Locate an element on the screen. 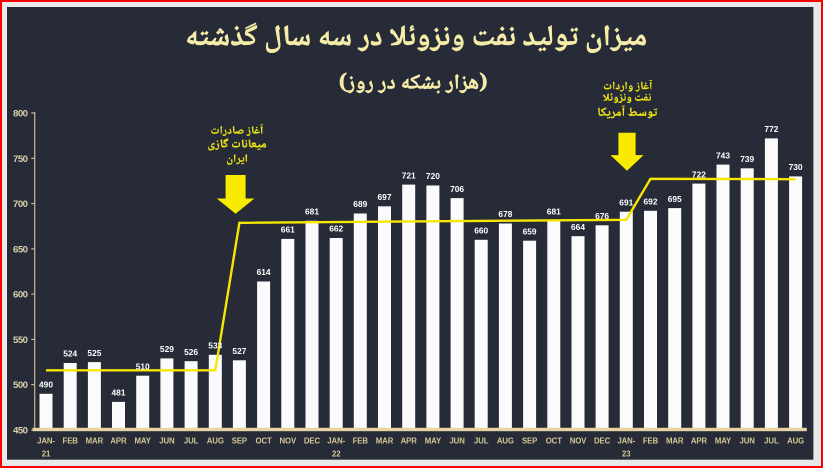  svg-text: 550 is located at coordinates (20, 340).